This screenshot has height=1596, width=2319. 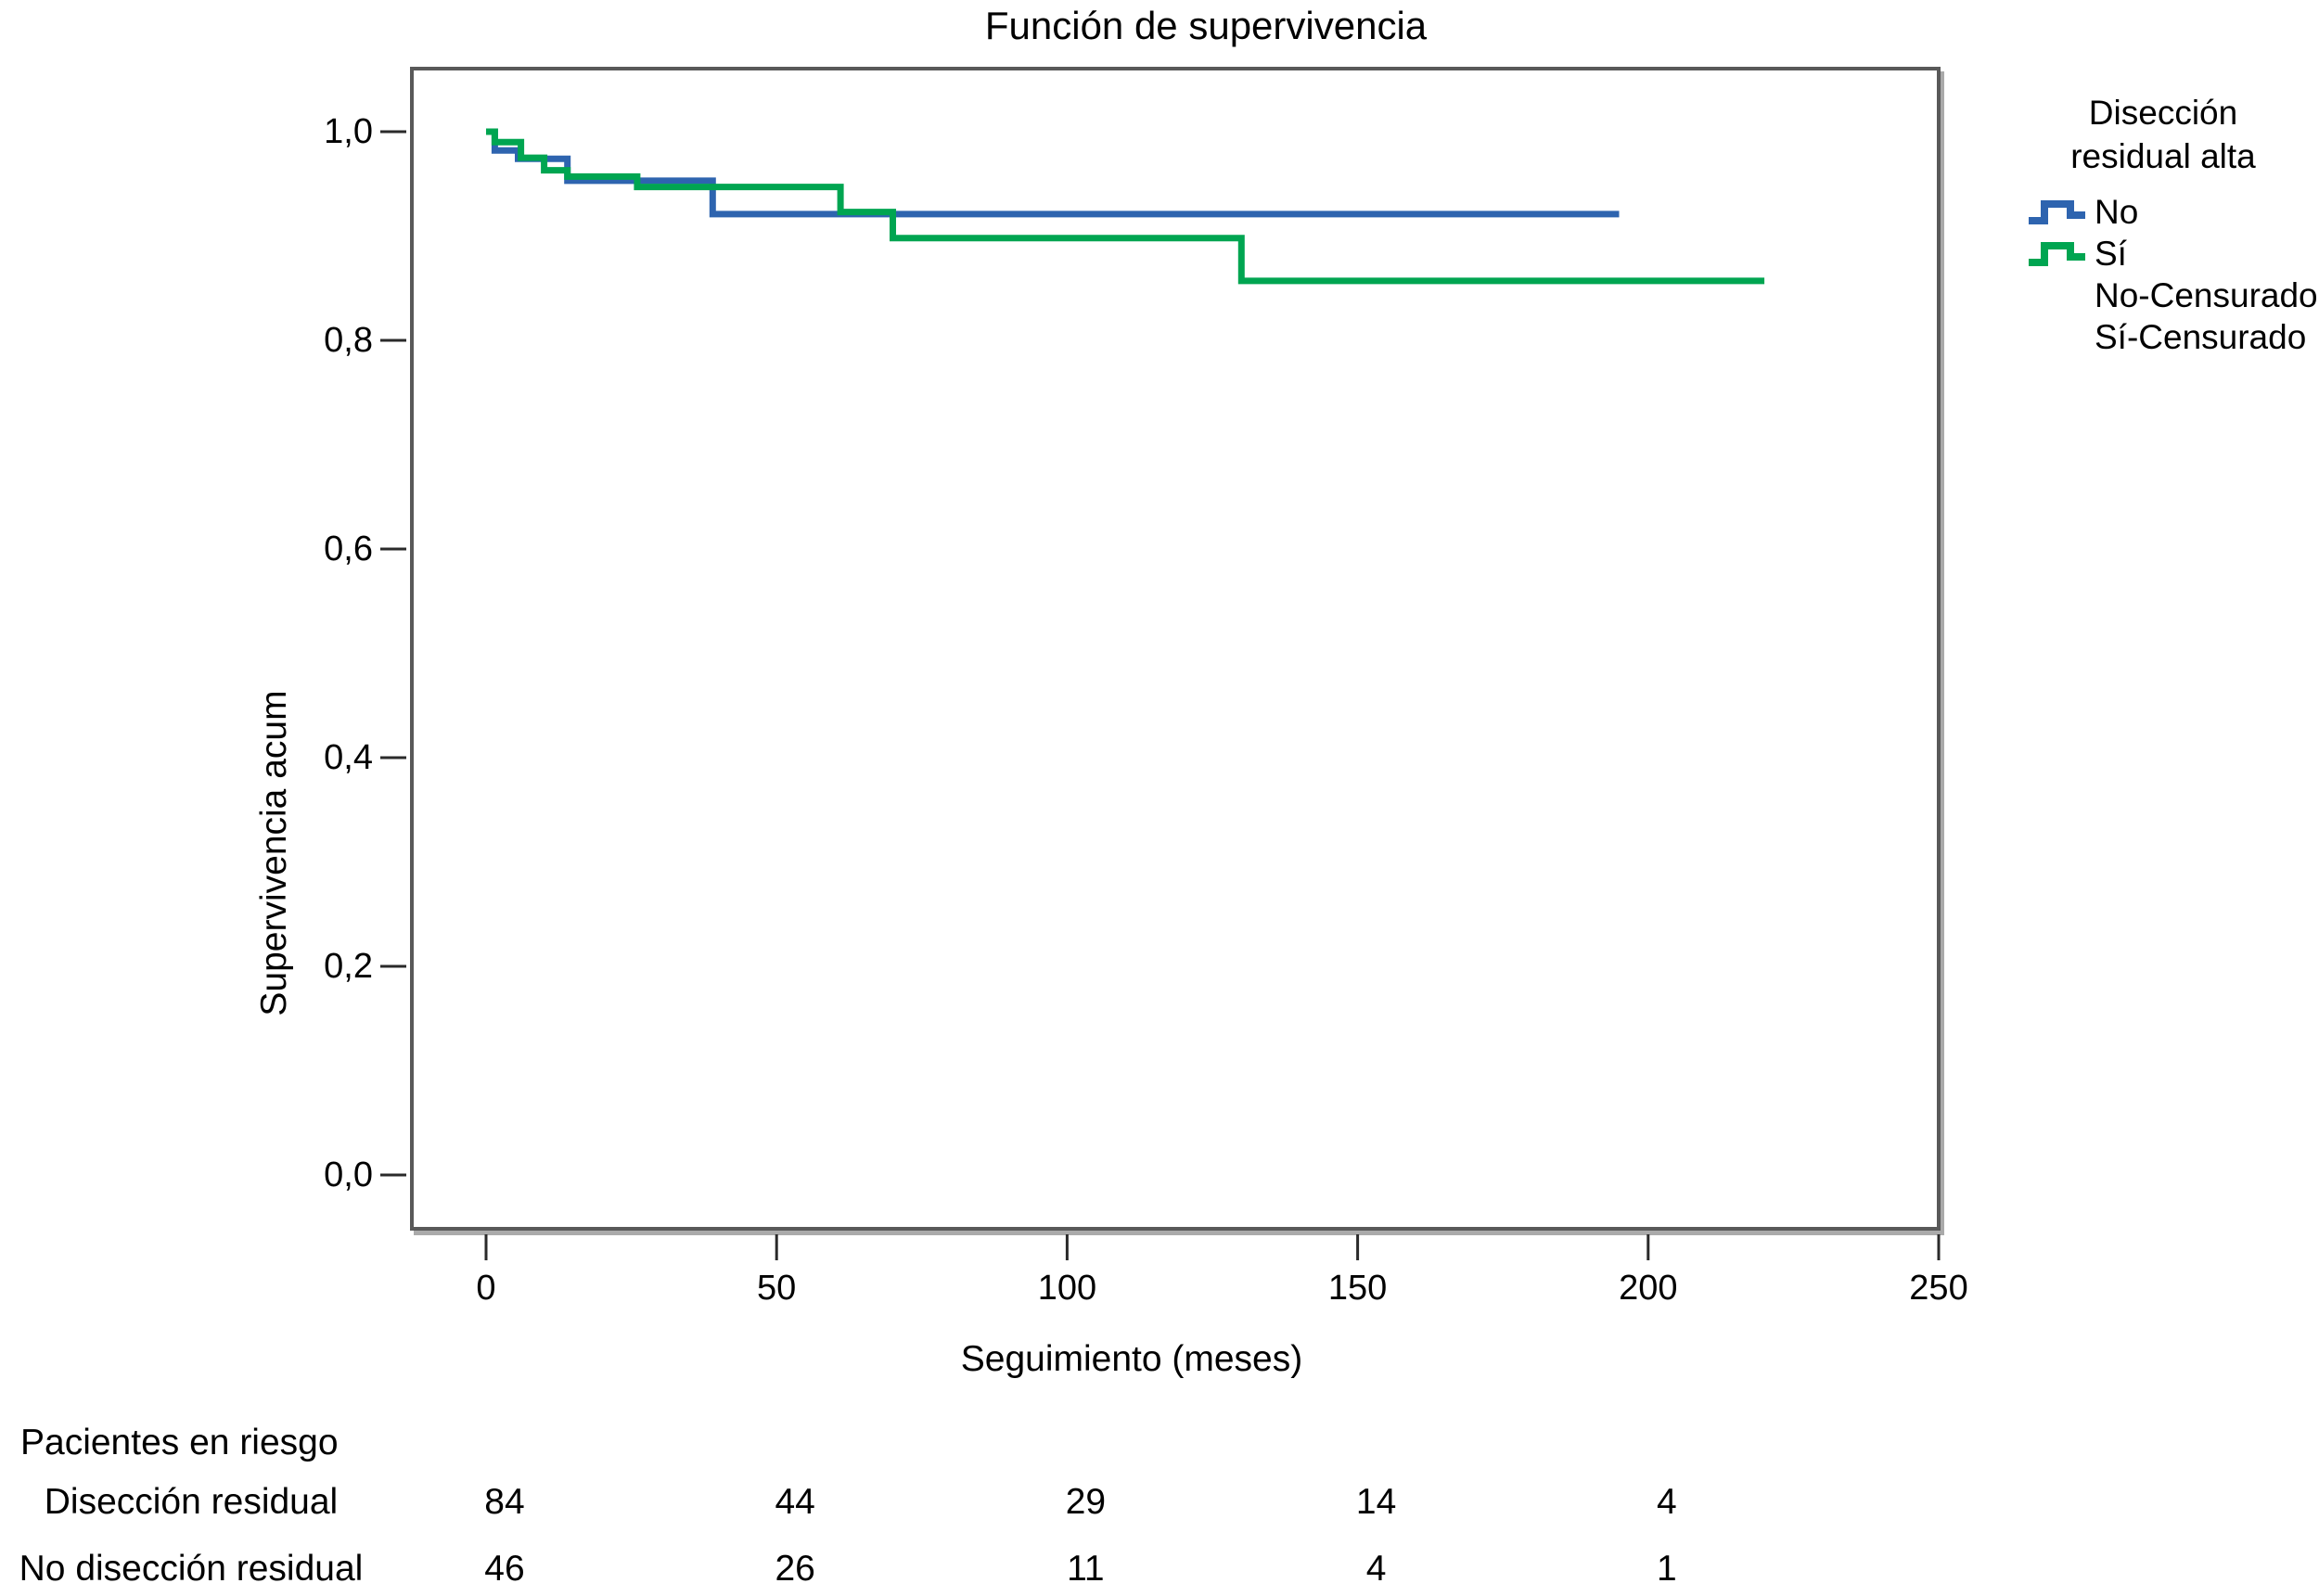 I want to click on legend-item-si-censurado: Sí-Censurado, so click(x=2166, y=337).